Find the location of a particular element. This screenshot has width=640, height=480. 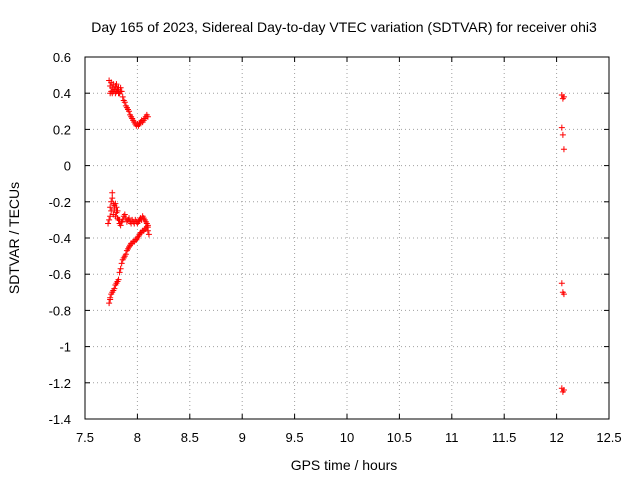

x-tick-label: 10 is located at coordinates (347, 437).